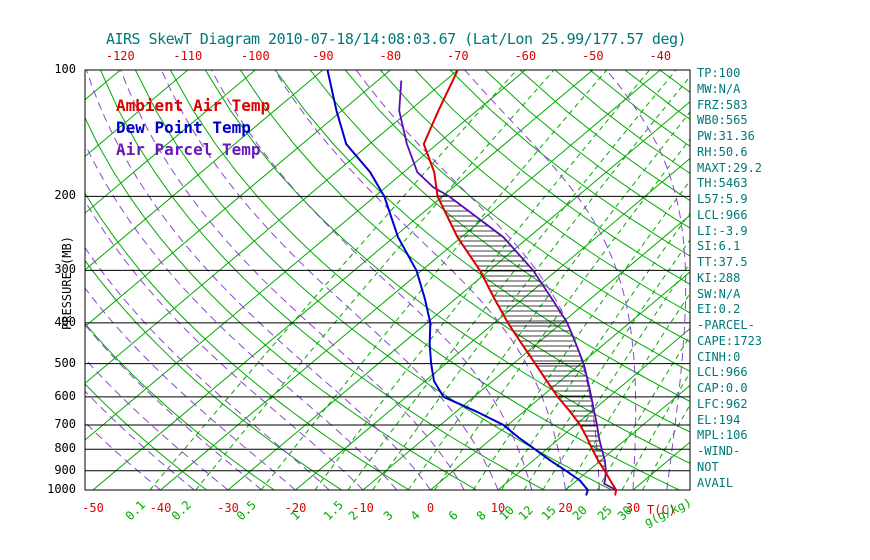  Describe the element at coordinates (722, 183) in the screenshot. I see `stat-line: TH:5463` at that location.